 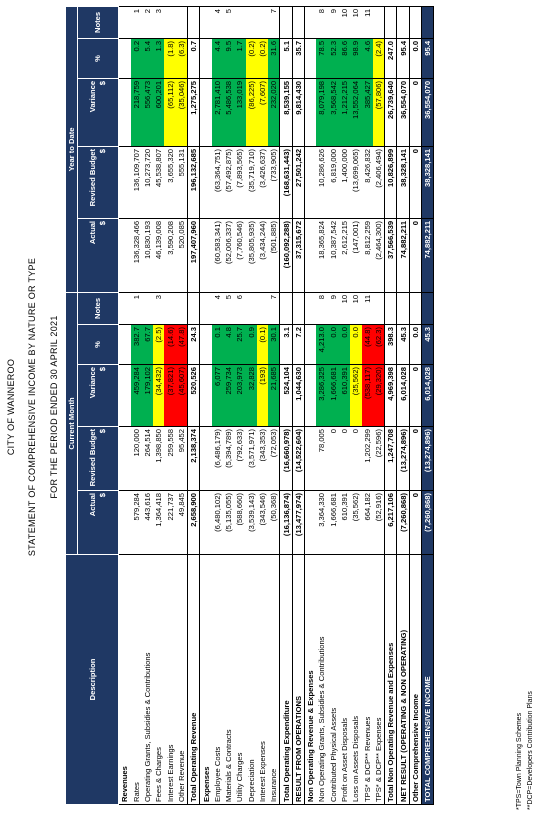 I want to click on row: Expenses, so click(x=205, y=405).